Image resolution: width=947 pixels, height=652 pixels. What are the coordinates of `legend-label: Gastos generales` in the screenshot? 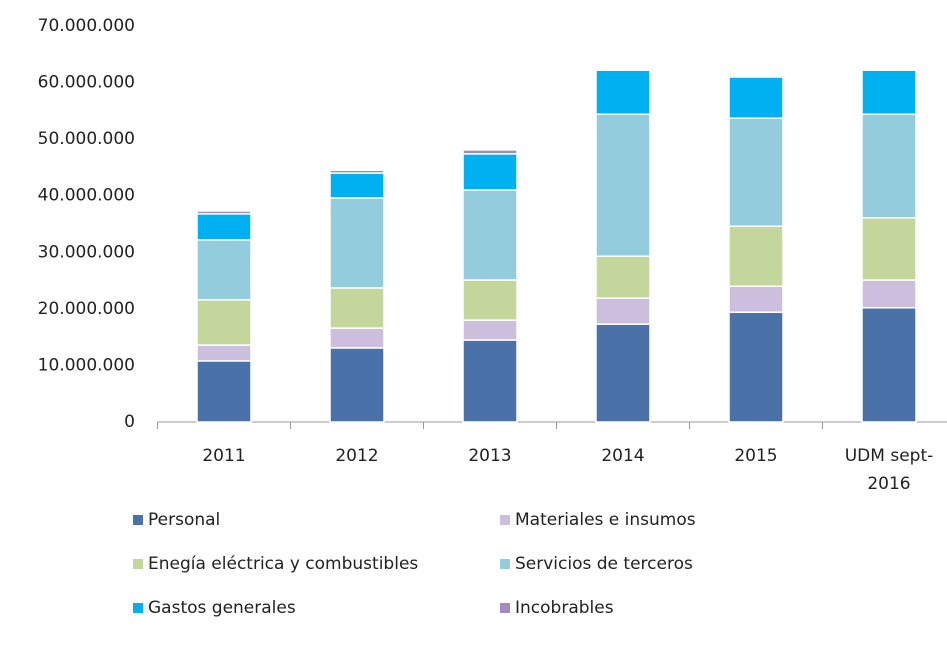 It's located at (222, 608).